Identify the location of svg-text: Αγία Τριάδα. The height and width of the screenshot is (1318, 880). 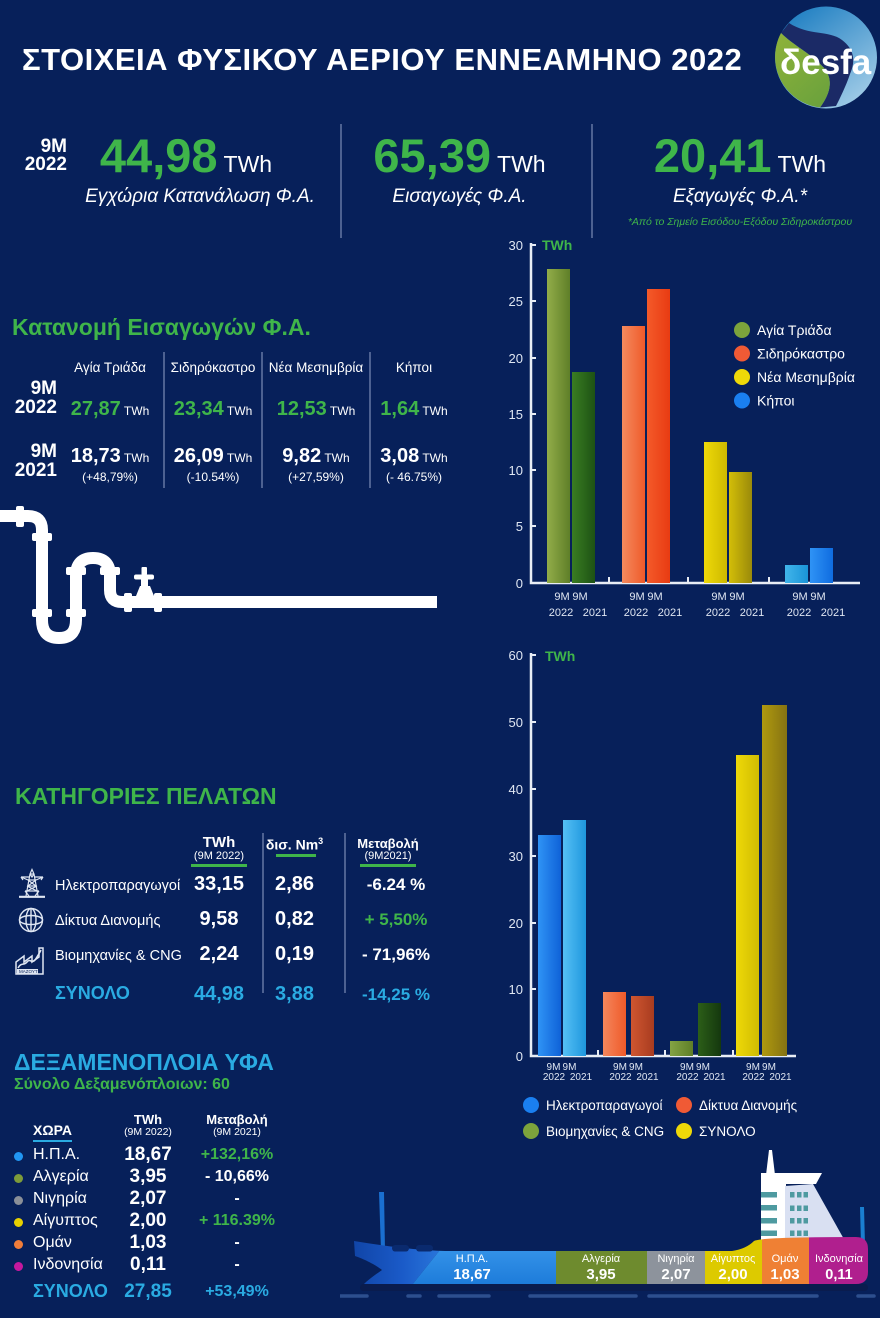
(794, 330).